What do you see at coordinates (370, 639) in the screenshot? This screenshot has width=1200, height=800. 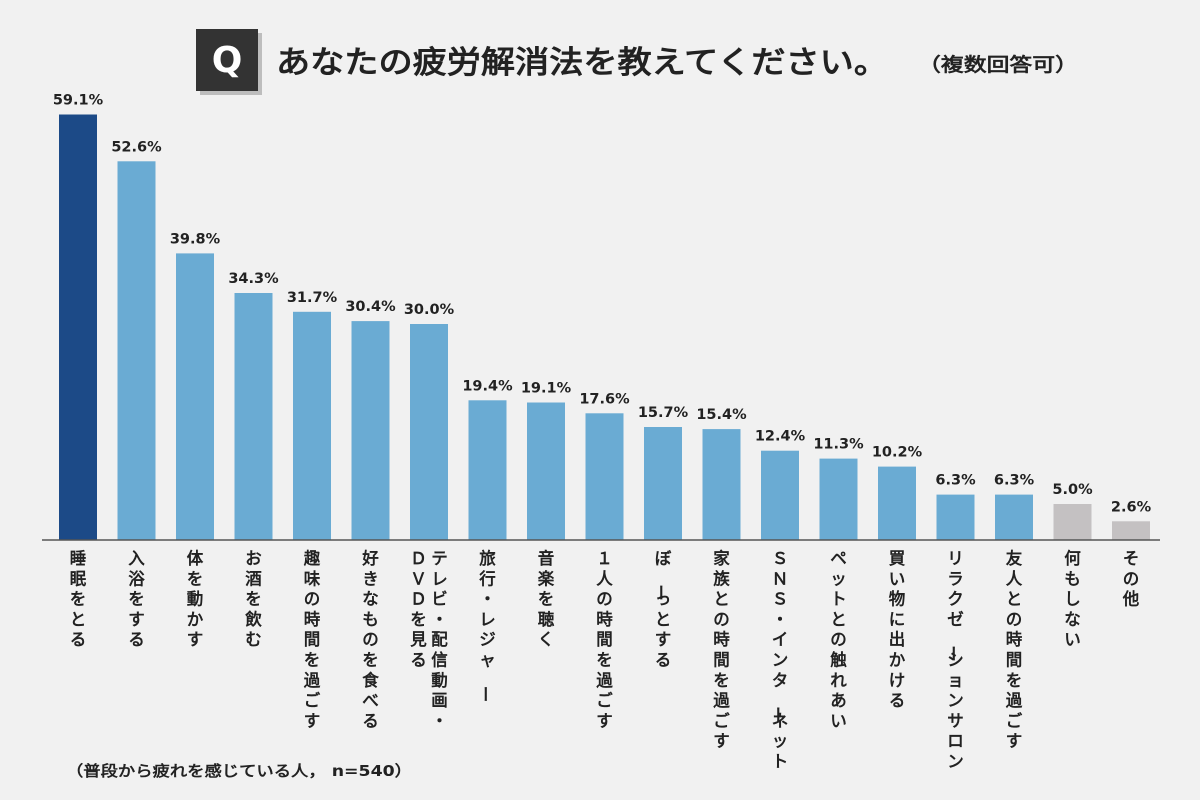 I see `category-label-6: 好きなものを食べる` at bounding box center [370, 639].